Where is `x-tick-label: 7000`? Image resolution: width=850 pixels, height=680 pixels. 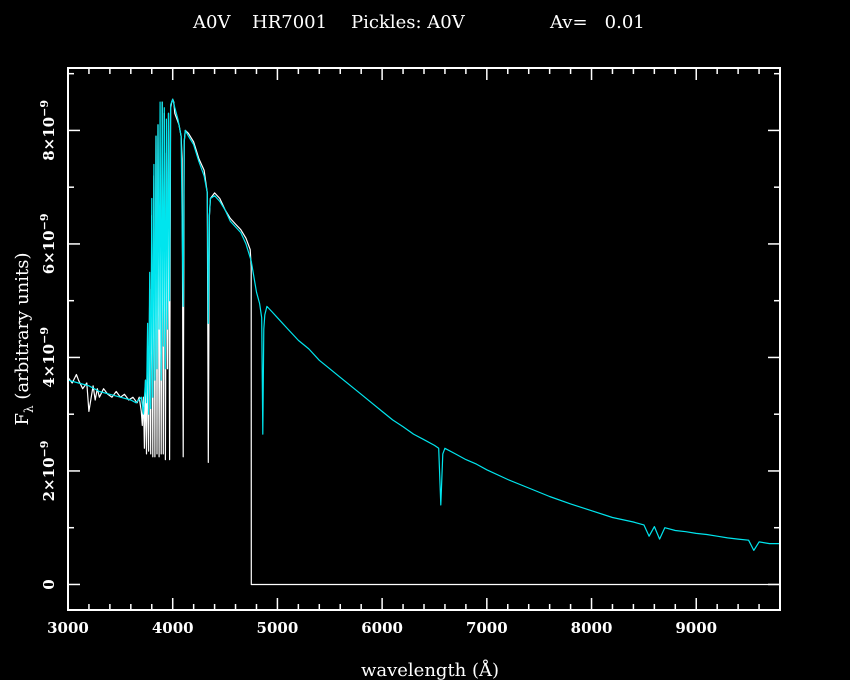
x-tick-label: 7000 is located at coordinates (487, 628).